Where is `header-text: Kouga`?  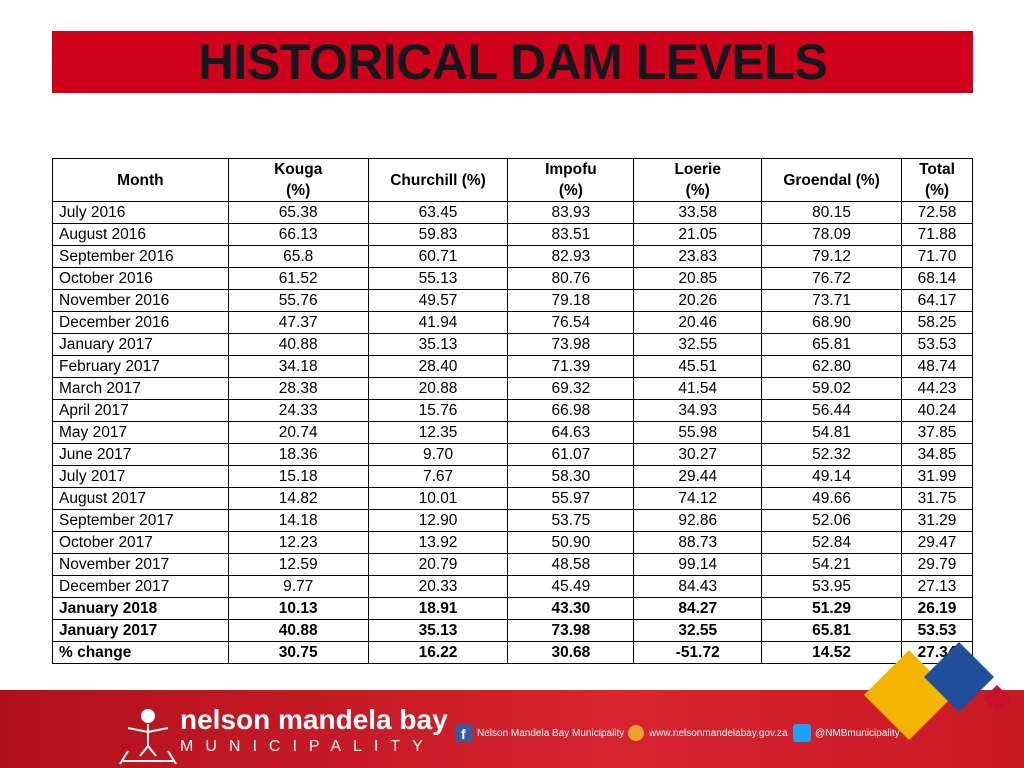 header-text: Kouga is located at coordinates (298, 169).